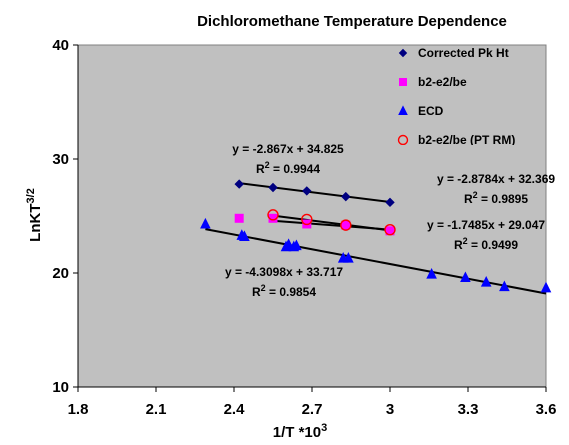  I want to click on equation-series-3: y = -2.8784x + 32.369, so click(496, 179).